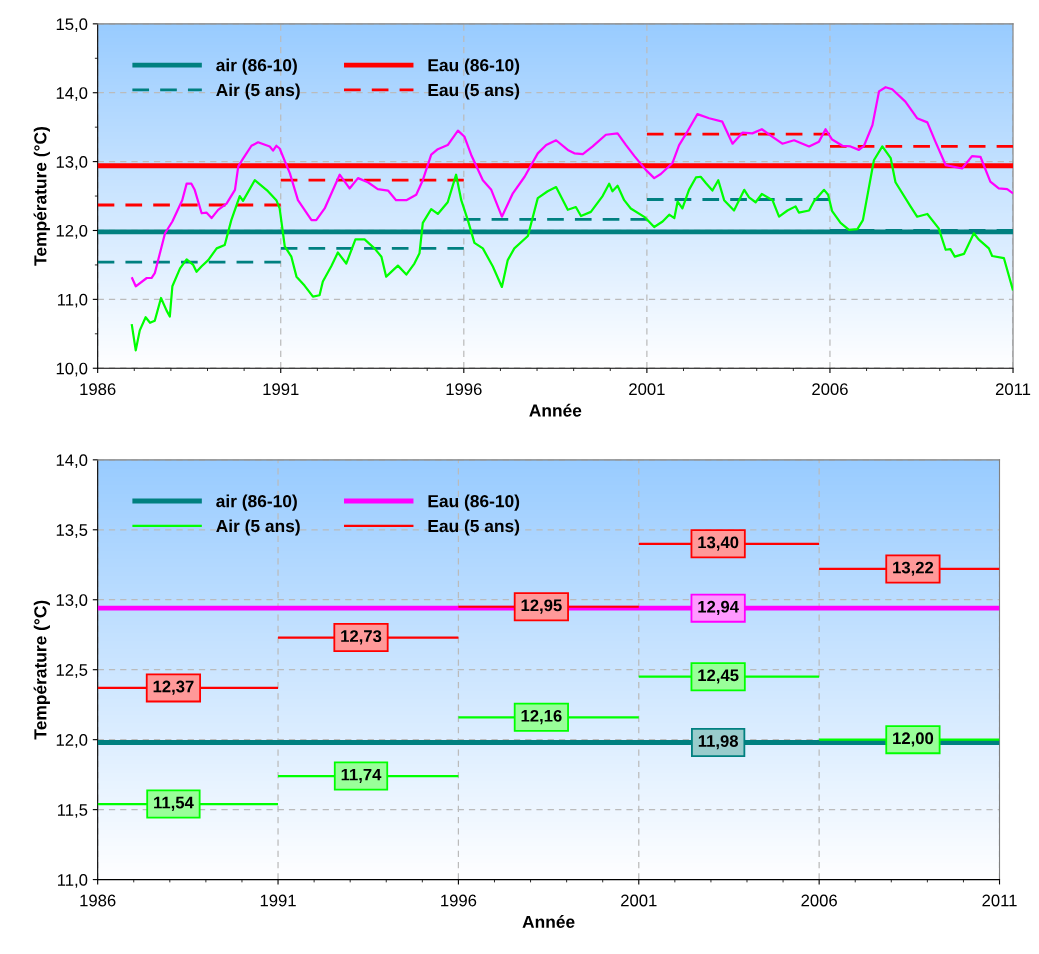 This screenshot has width=1039, height=954. What do you see at coordinates (72, 531) in the screenshot?
I see `y-tick-label: 13,5` at bounding box center [72, 531].